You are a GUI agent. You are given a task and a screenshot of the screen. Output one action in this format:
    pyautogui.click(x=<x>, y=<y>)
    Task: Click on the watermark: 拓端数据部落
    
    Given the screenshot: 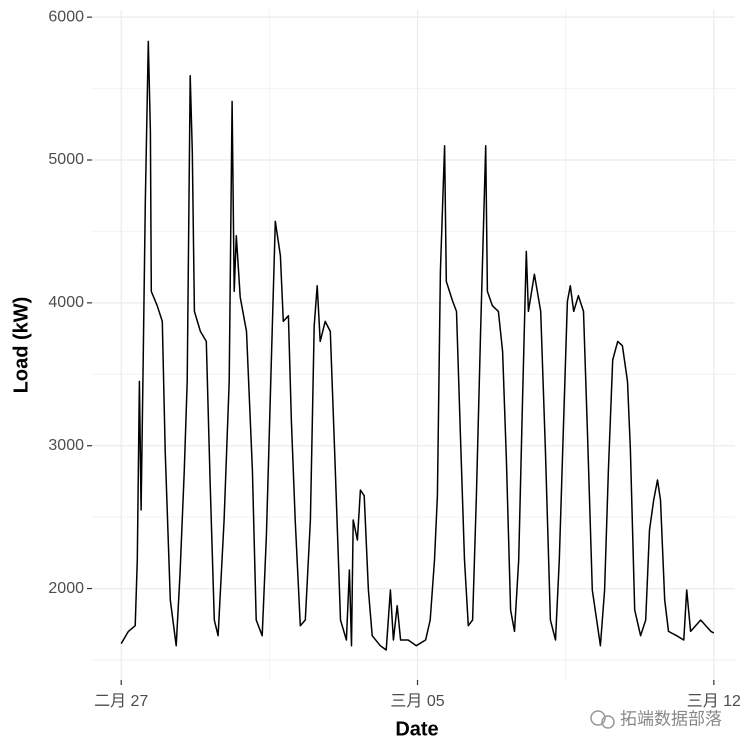 What is the action you would take?
    pyautogui.click(x=671, y=718)
    